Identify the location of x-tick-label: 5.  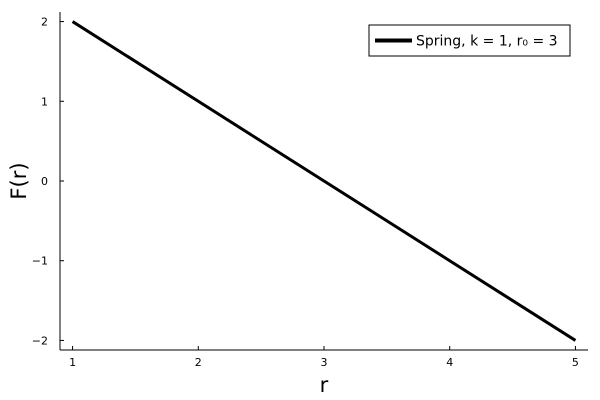
(575, 362).